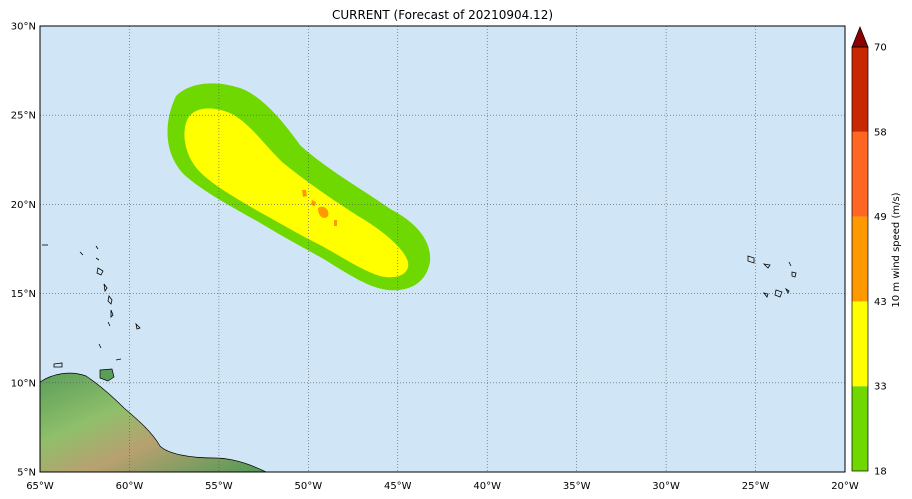  What do you see at coordinates (880, 132) in the screenshot?
I see `colorbar-tick-label: 58` at bounding box center [880, 132].